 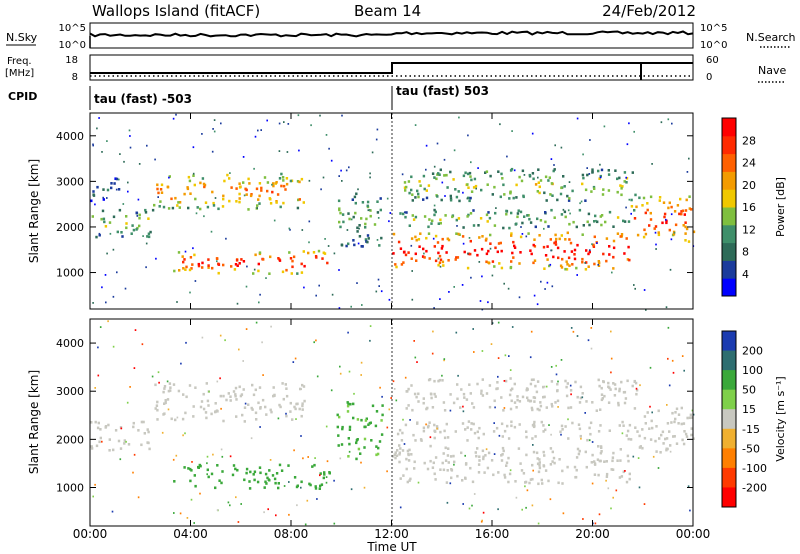 What do you see at coordinates (176, 11) in the screenshot?
I see `header-site: Wallops Island (fitACF)` at bounding box center [176, 11].